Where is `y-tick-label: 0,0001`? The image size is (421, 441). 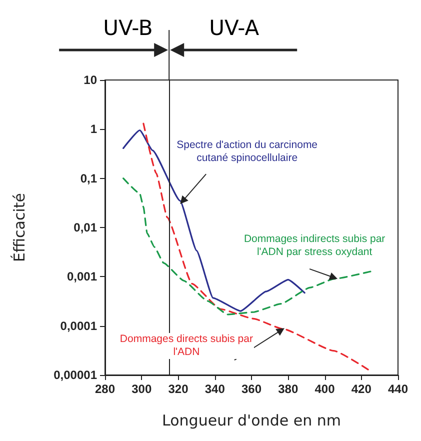 y-tick-label: 0,0001 is located at coordinates (79, 325).